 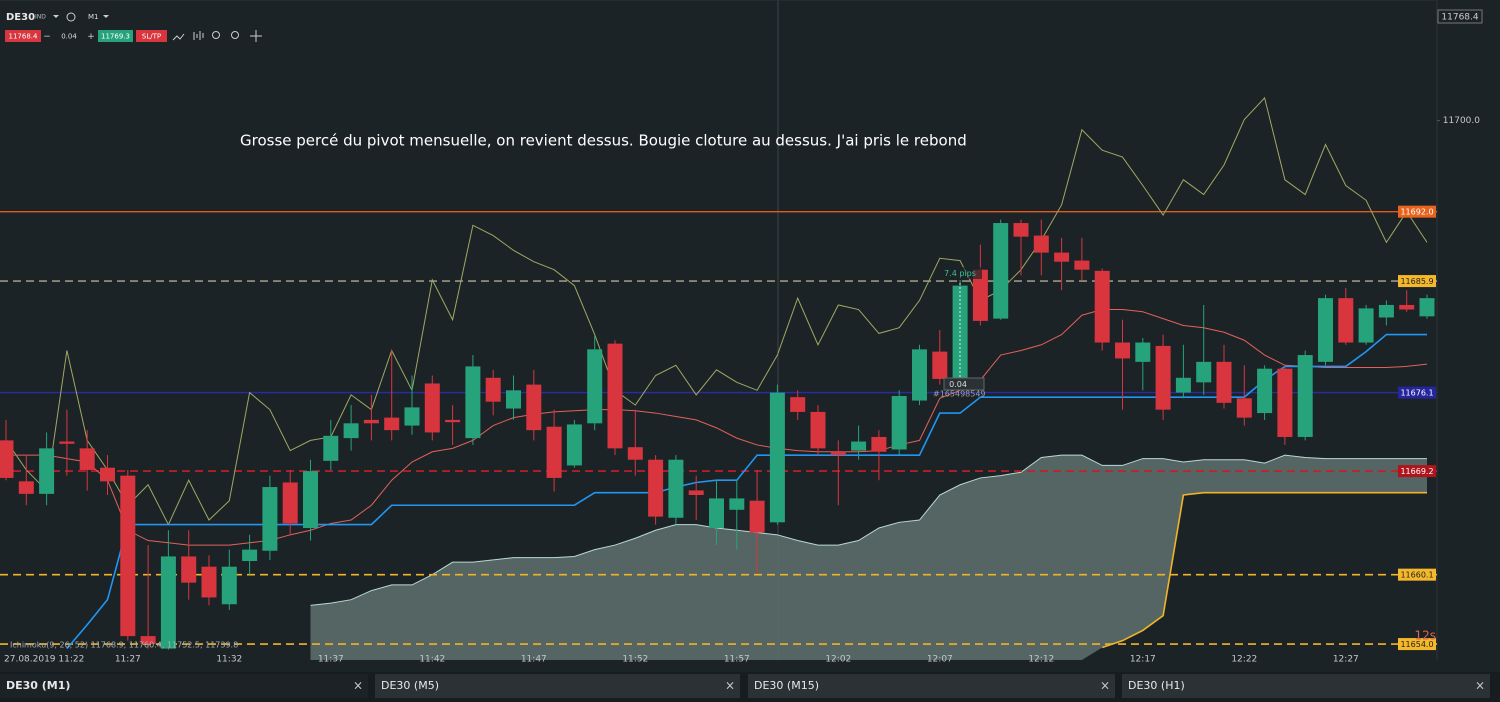 What do you see at coordinates (38, 685) in the screenshot?
I see `tab-title: DE30 (M1)` at bounding box center [38, 685].